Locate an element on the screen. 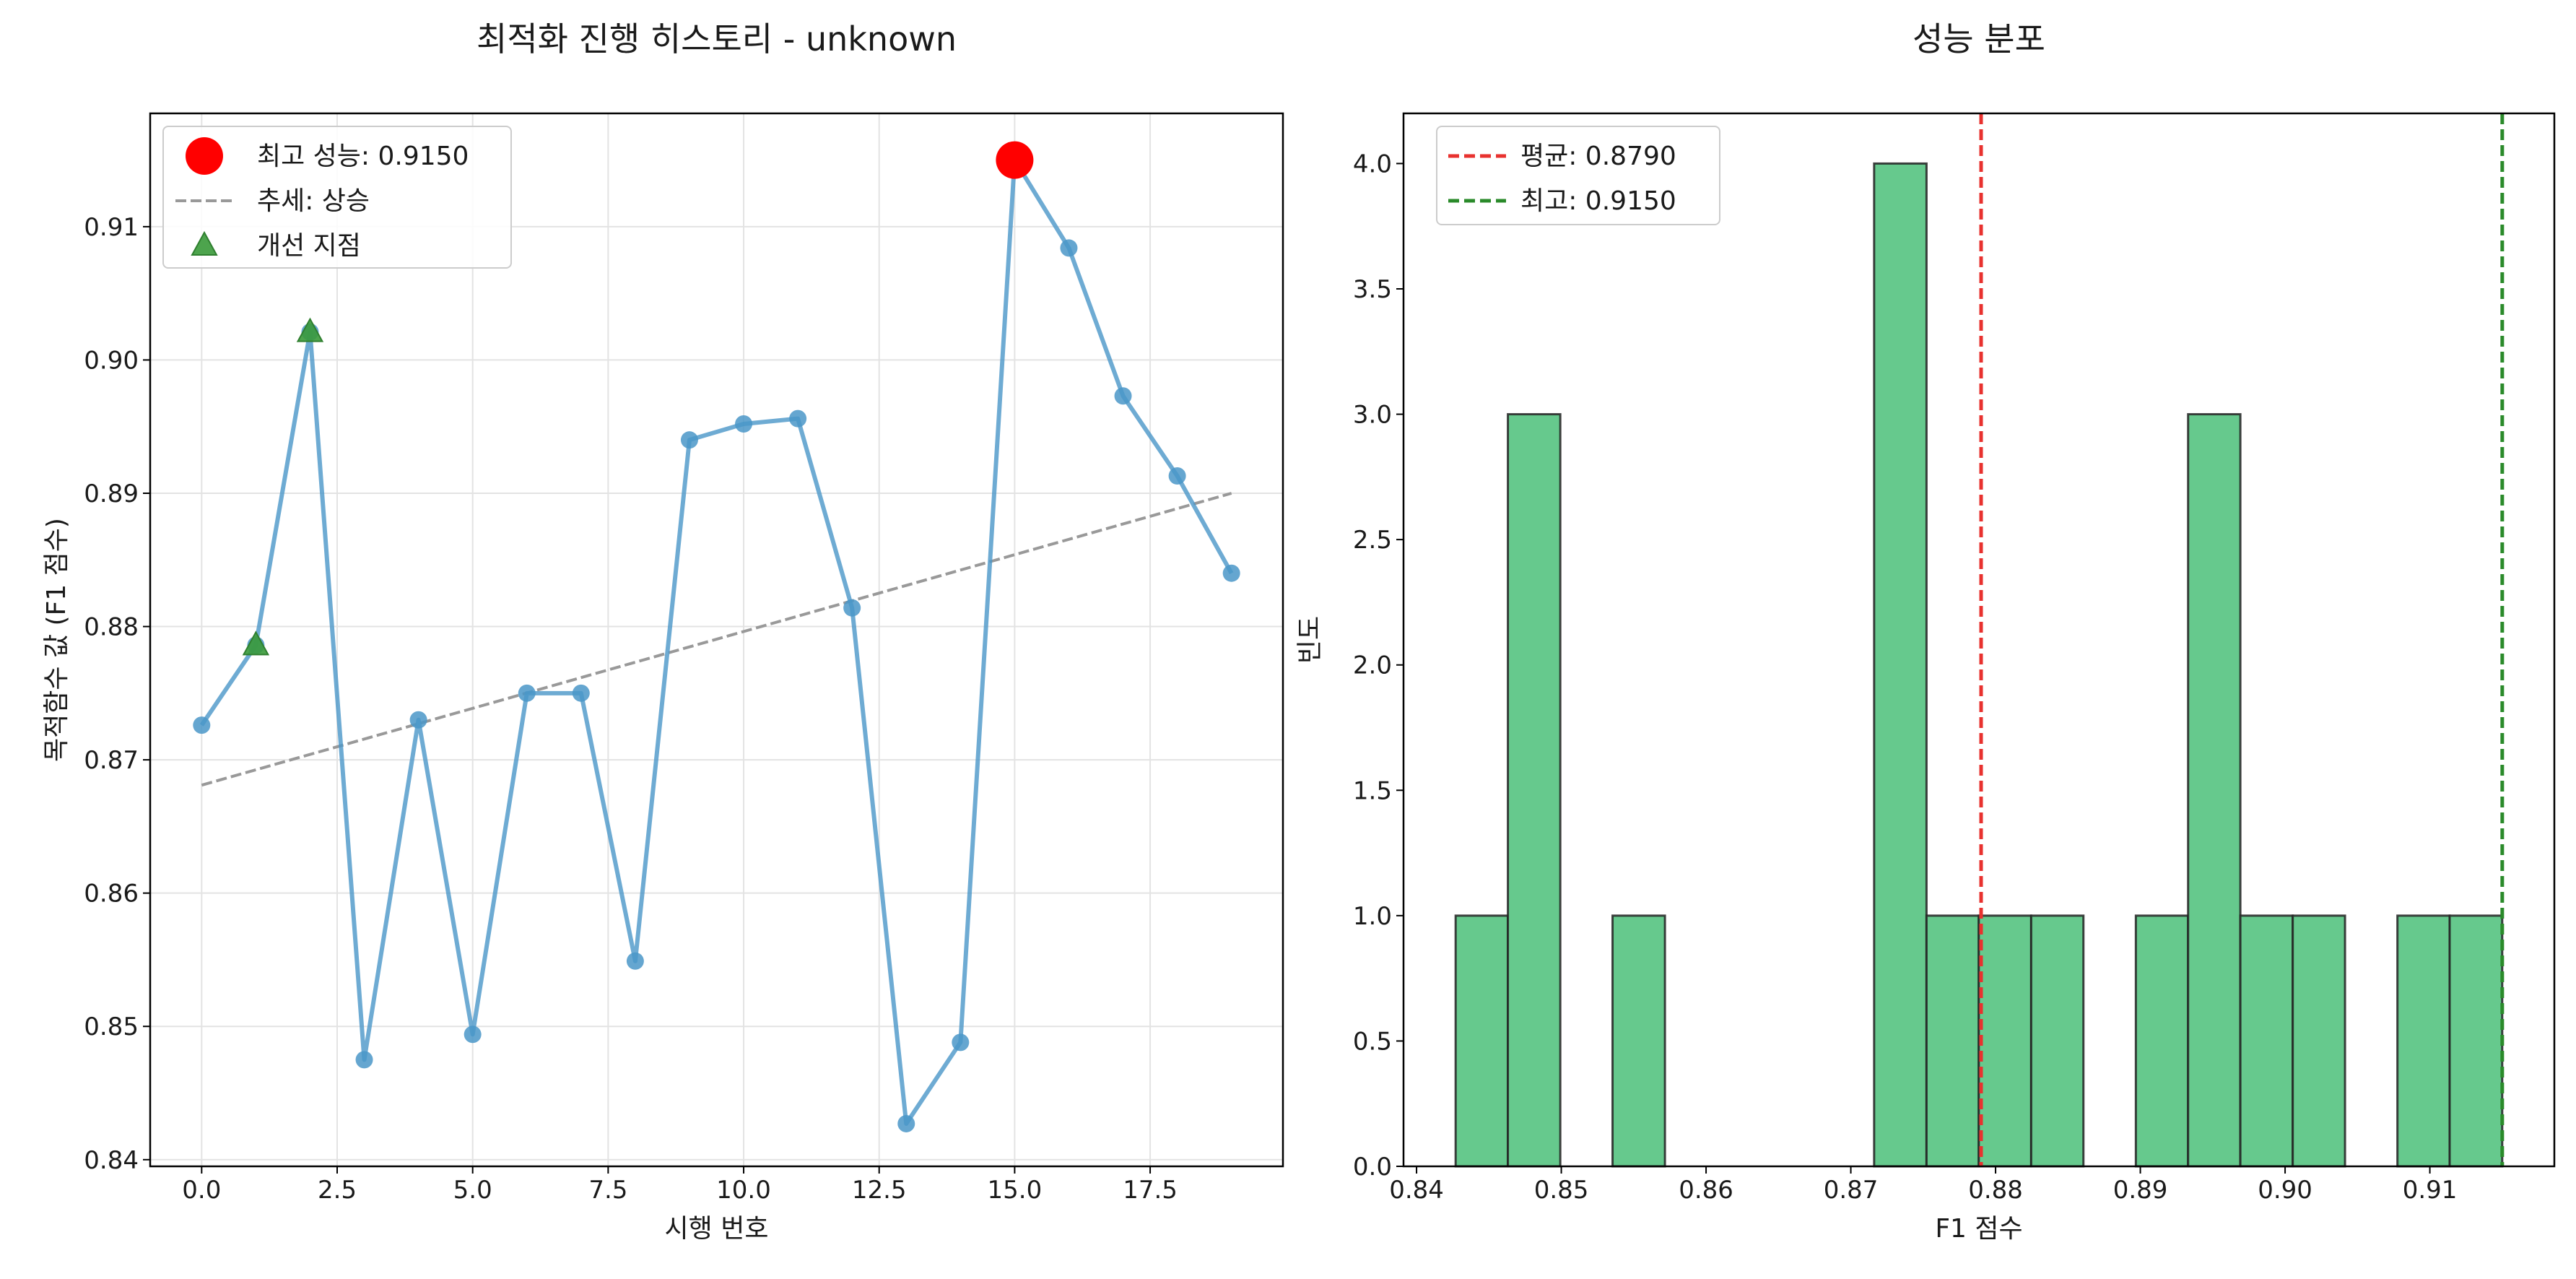  y-tick-label: 0.90 is located at coordinates (111, 360).